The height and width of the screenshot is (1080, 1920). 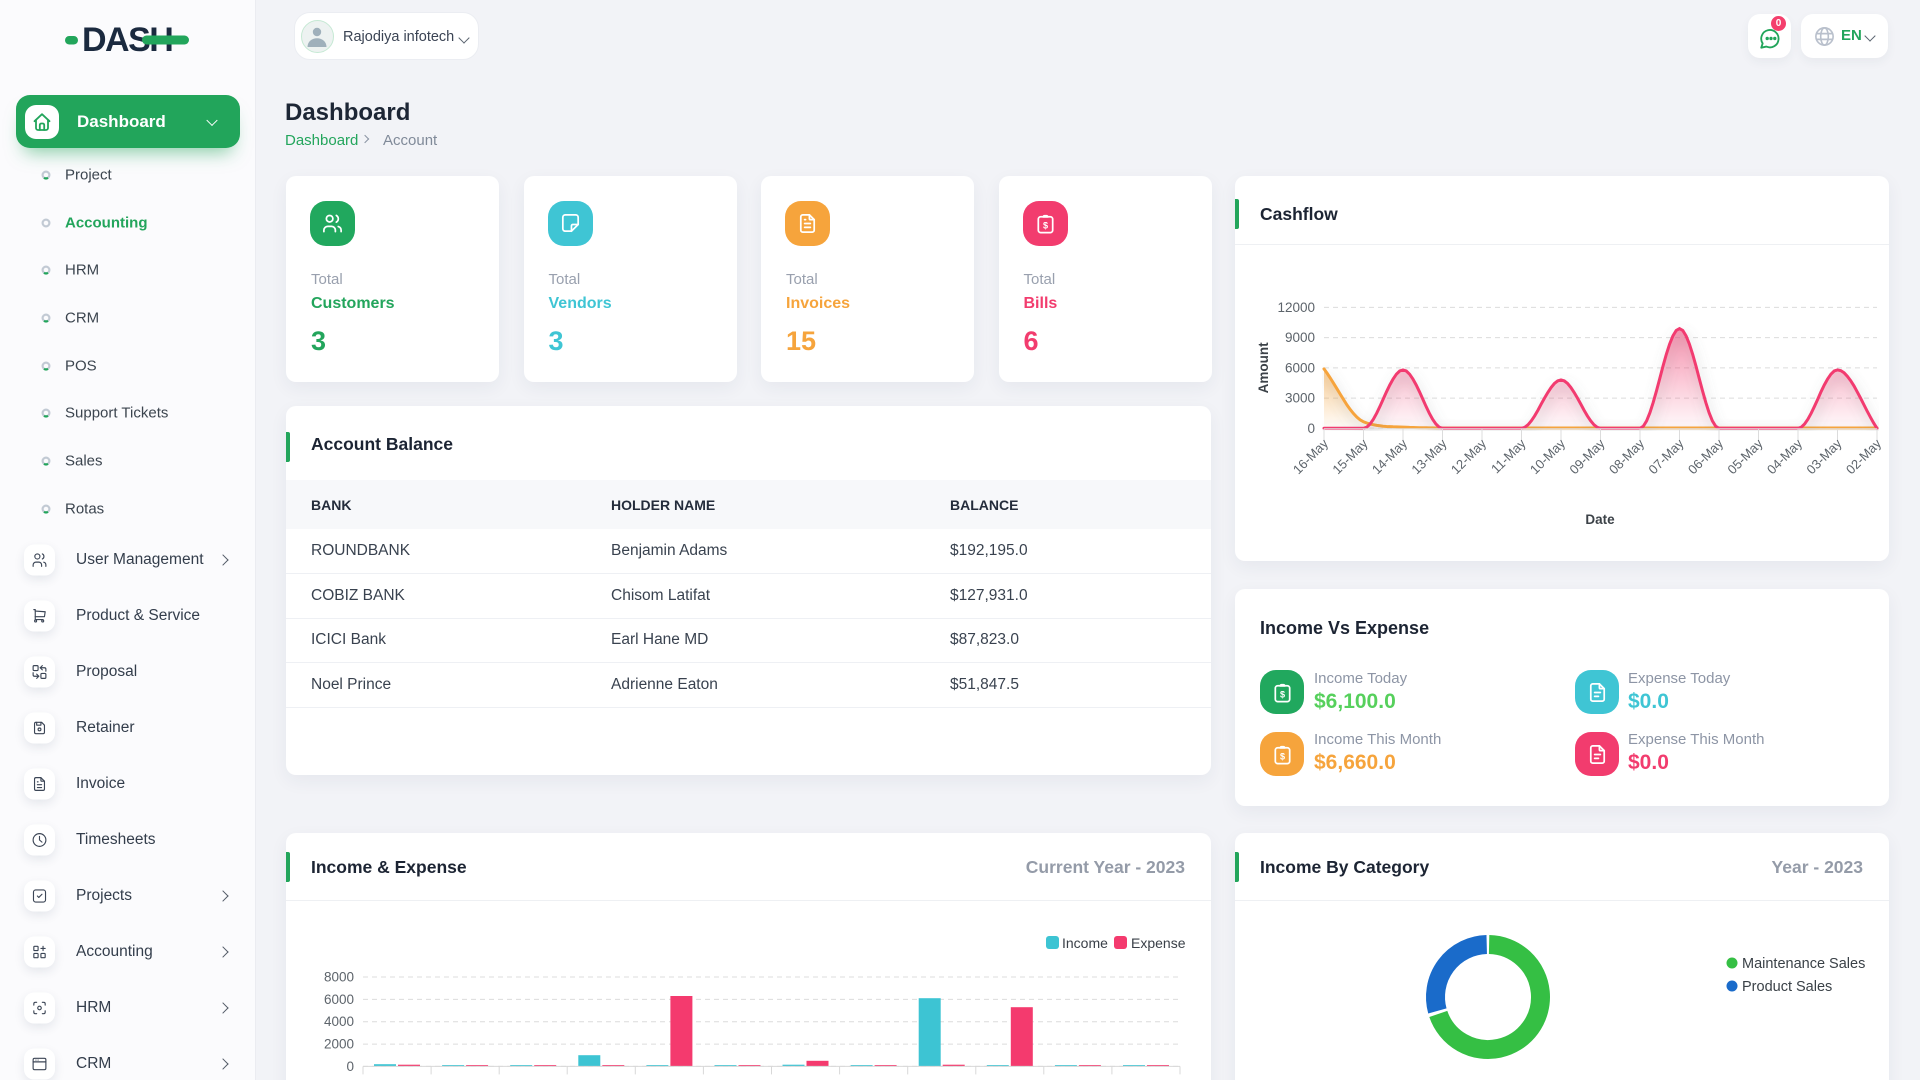 What do you see at coordinates (1429, 456) in the screenshot?
I see `svg-text: 13-May` at bounding box center [1429, 456].